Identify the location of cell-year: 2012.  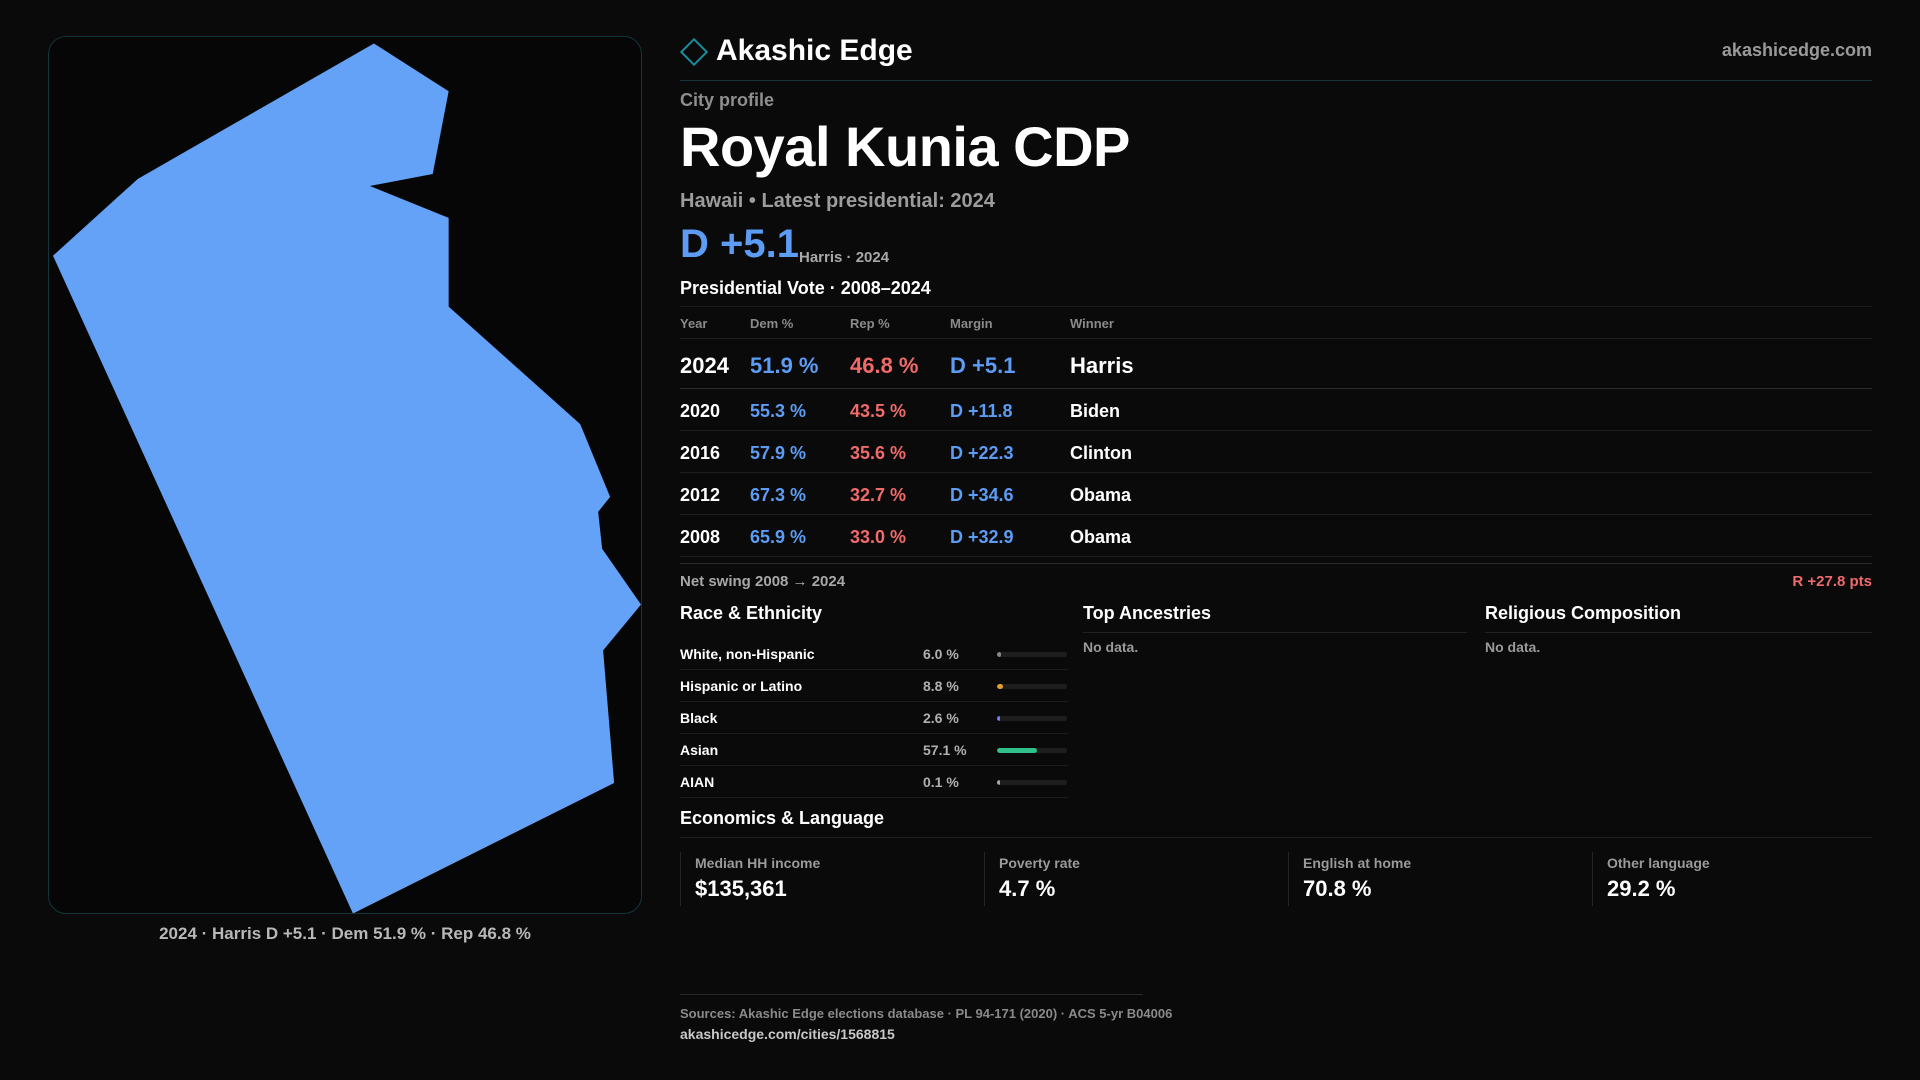
(700, 495).